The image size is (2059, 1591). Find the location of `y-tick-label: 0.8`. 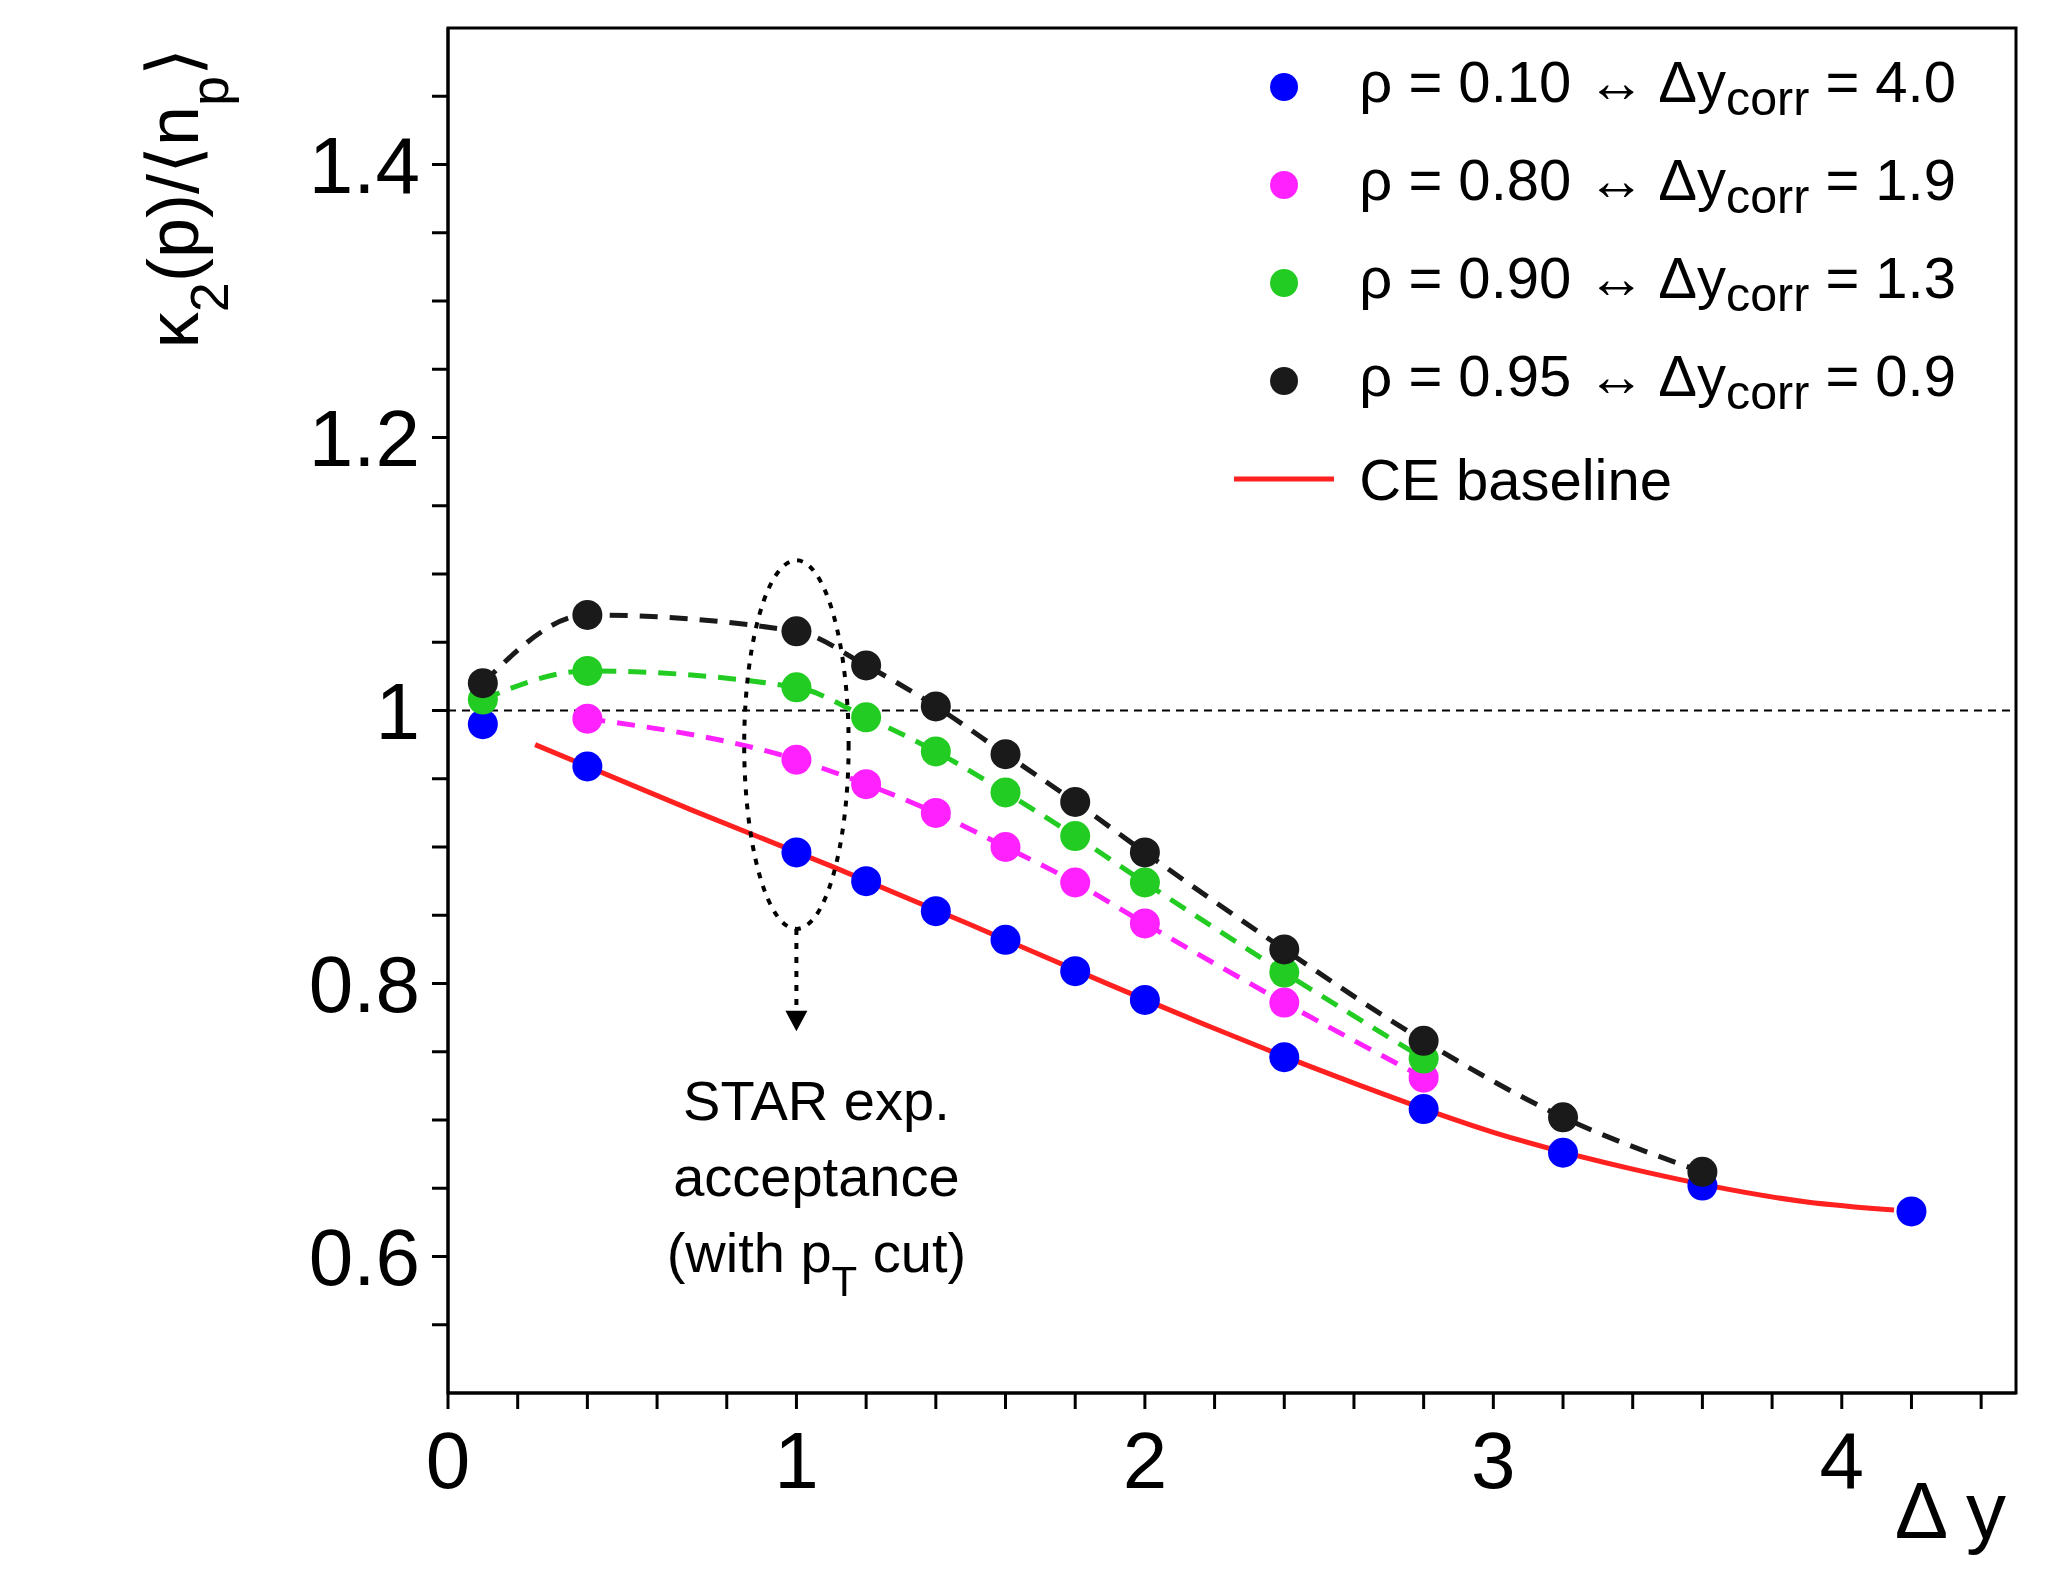

y-tick-label: 0.8 is located at coordinates (364, 984).